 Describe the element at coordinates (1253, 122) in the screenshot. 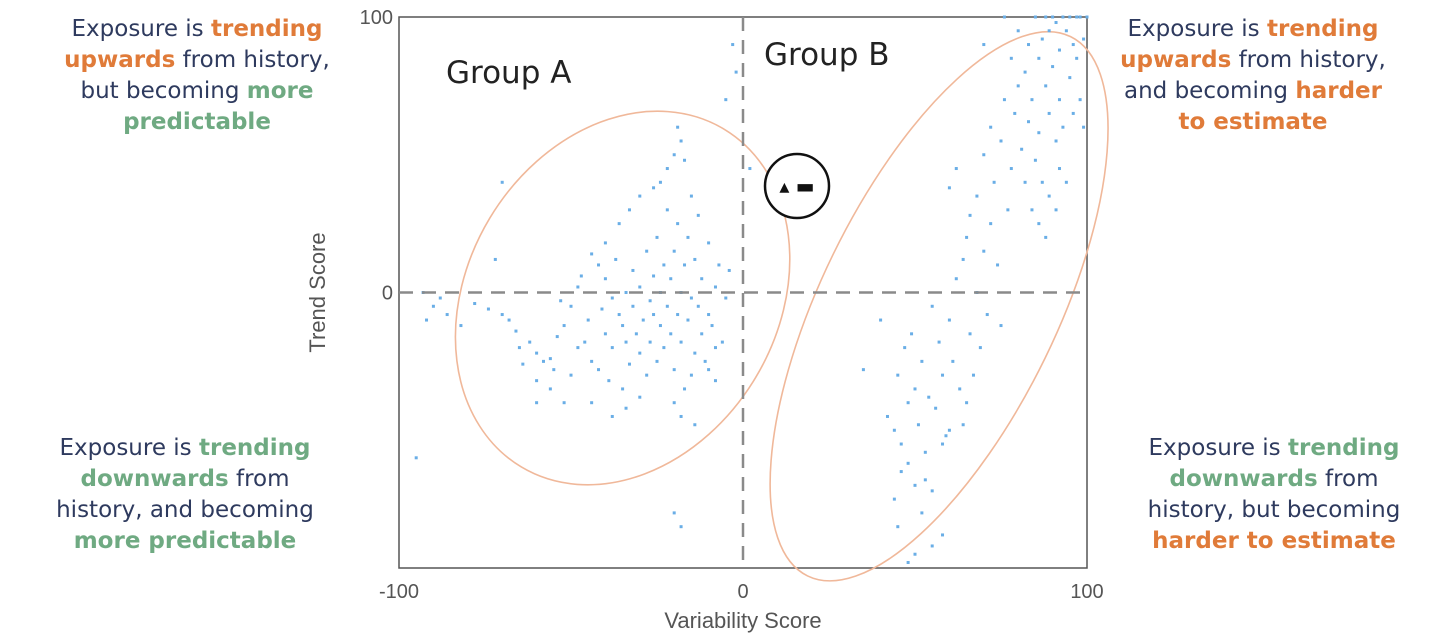

I see `highlight: to estimate` at that location.